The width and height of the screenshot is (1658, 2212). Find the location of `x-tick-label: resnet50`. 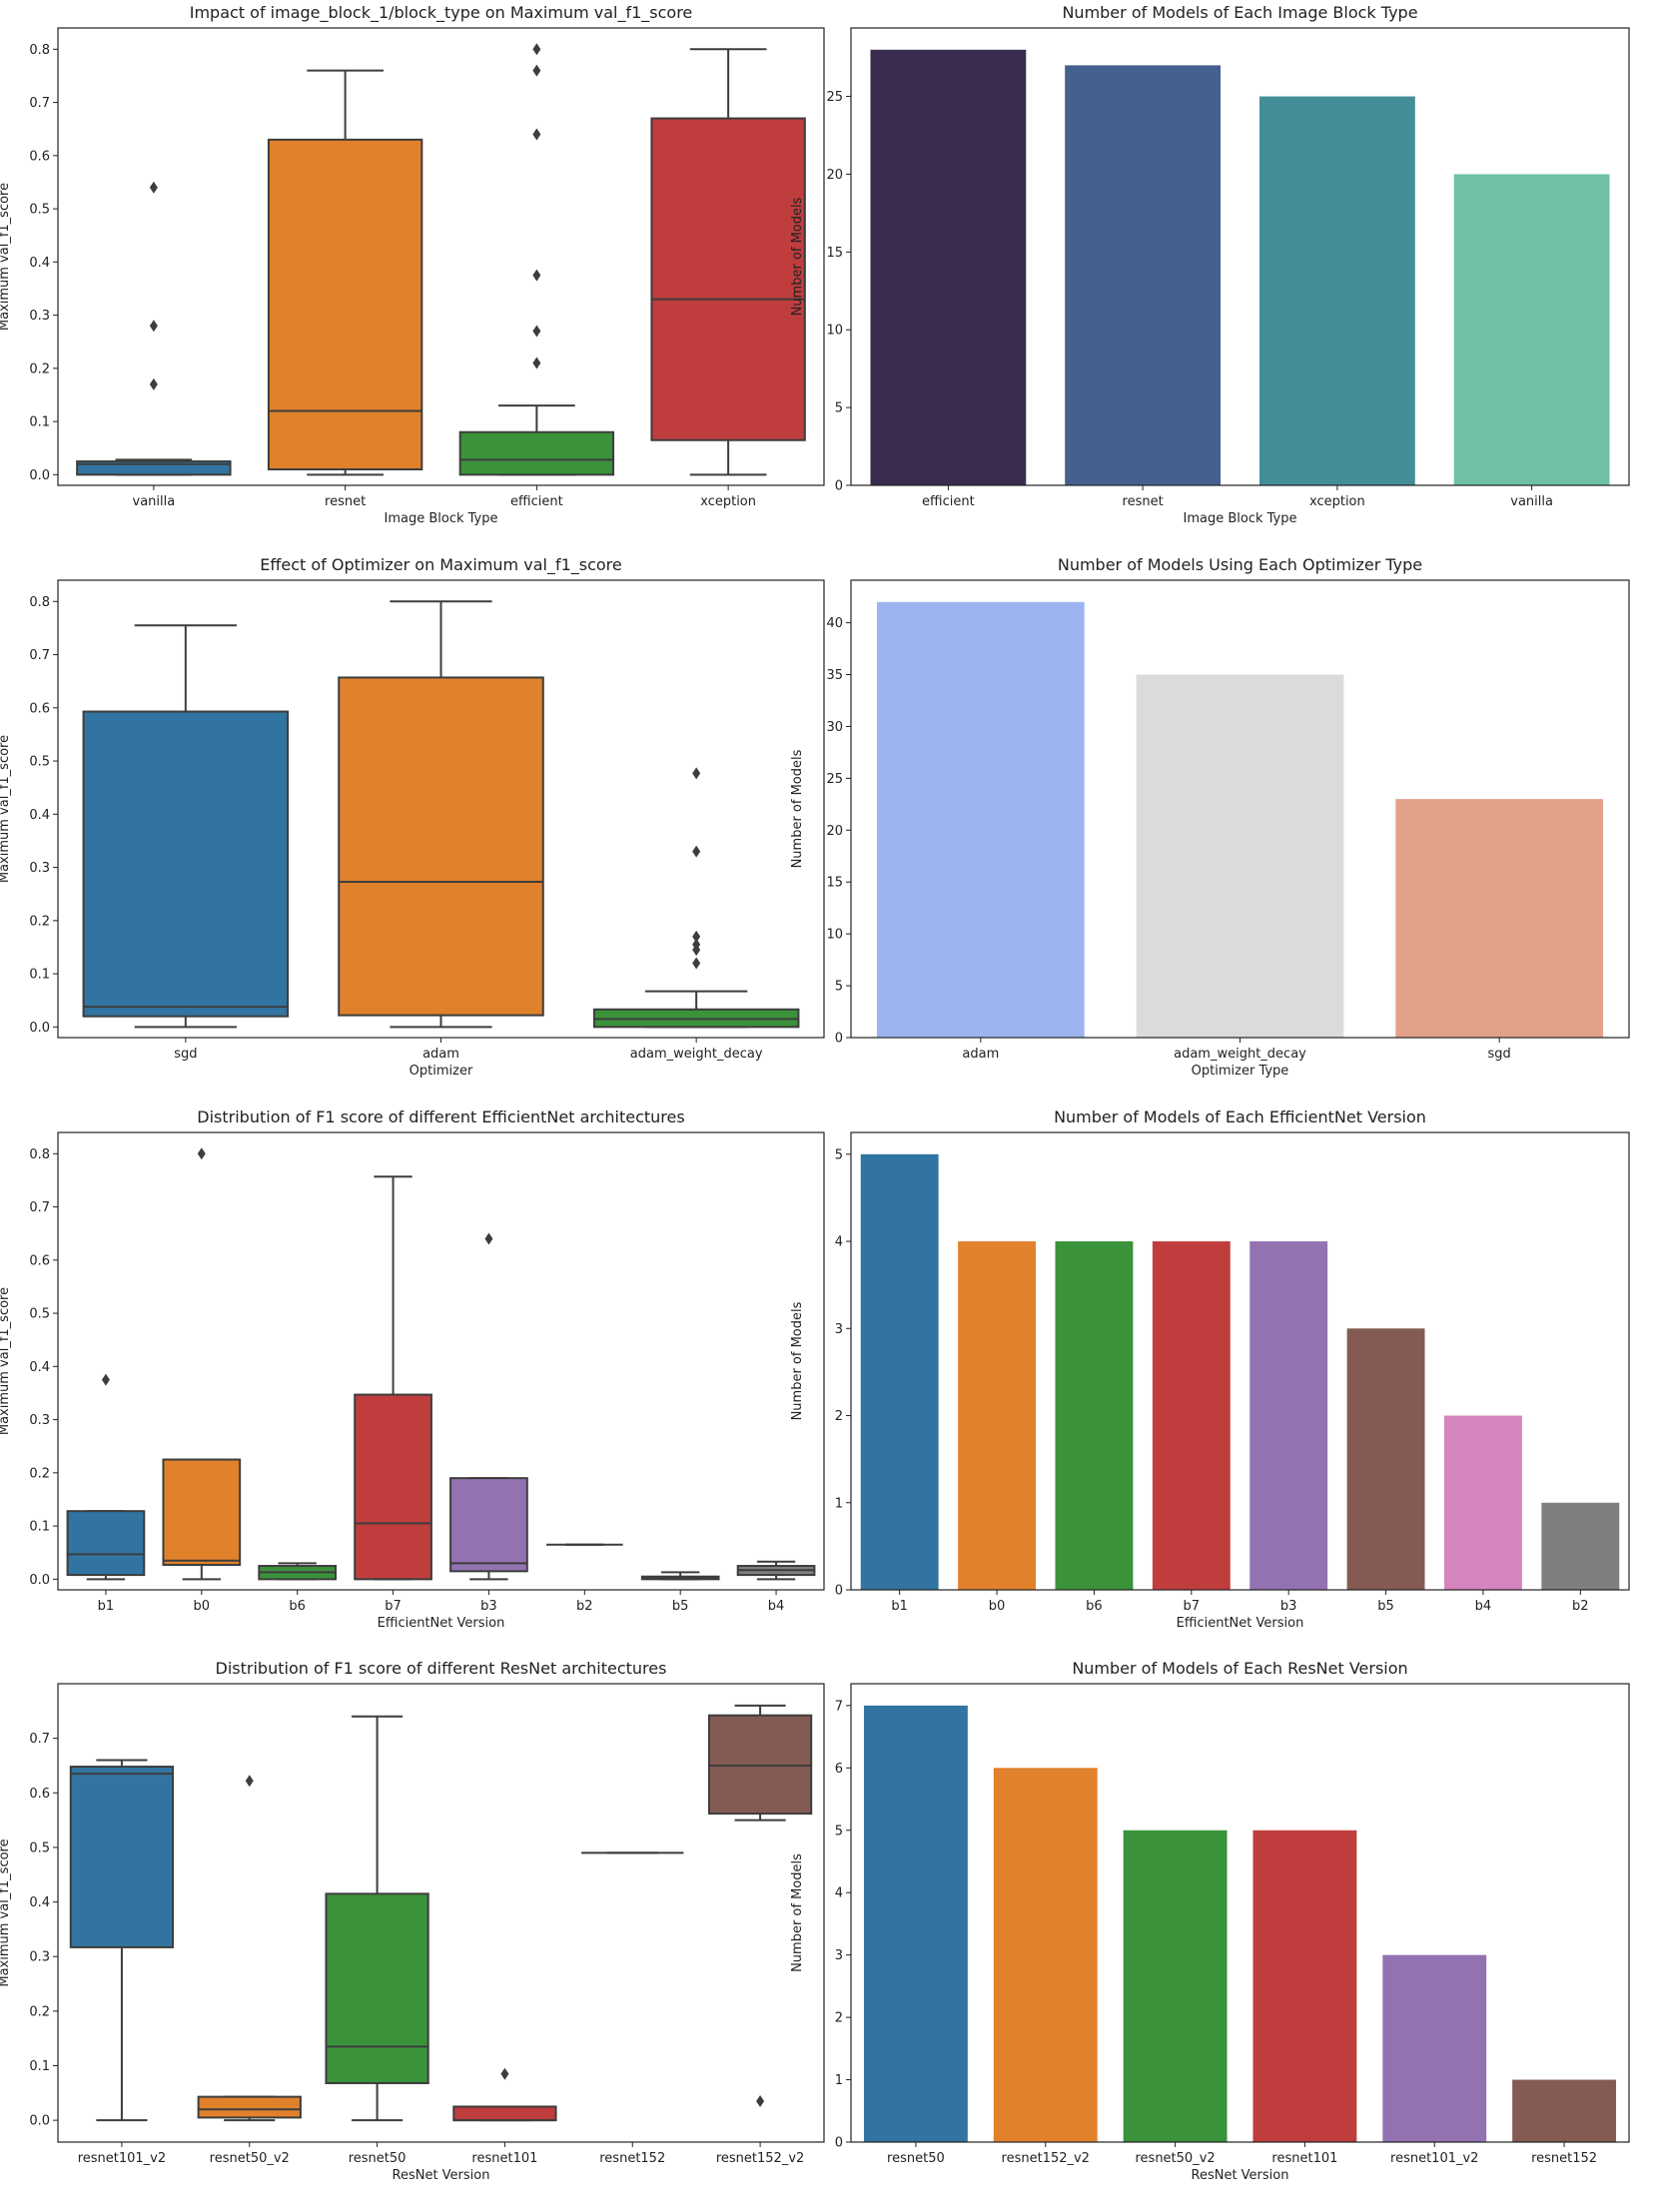

x-tick-label: resnet50 is located at coordinates (378, 2158).